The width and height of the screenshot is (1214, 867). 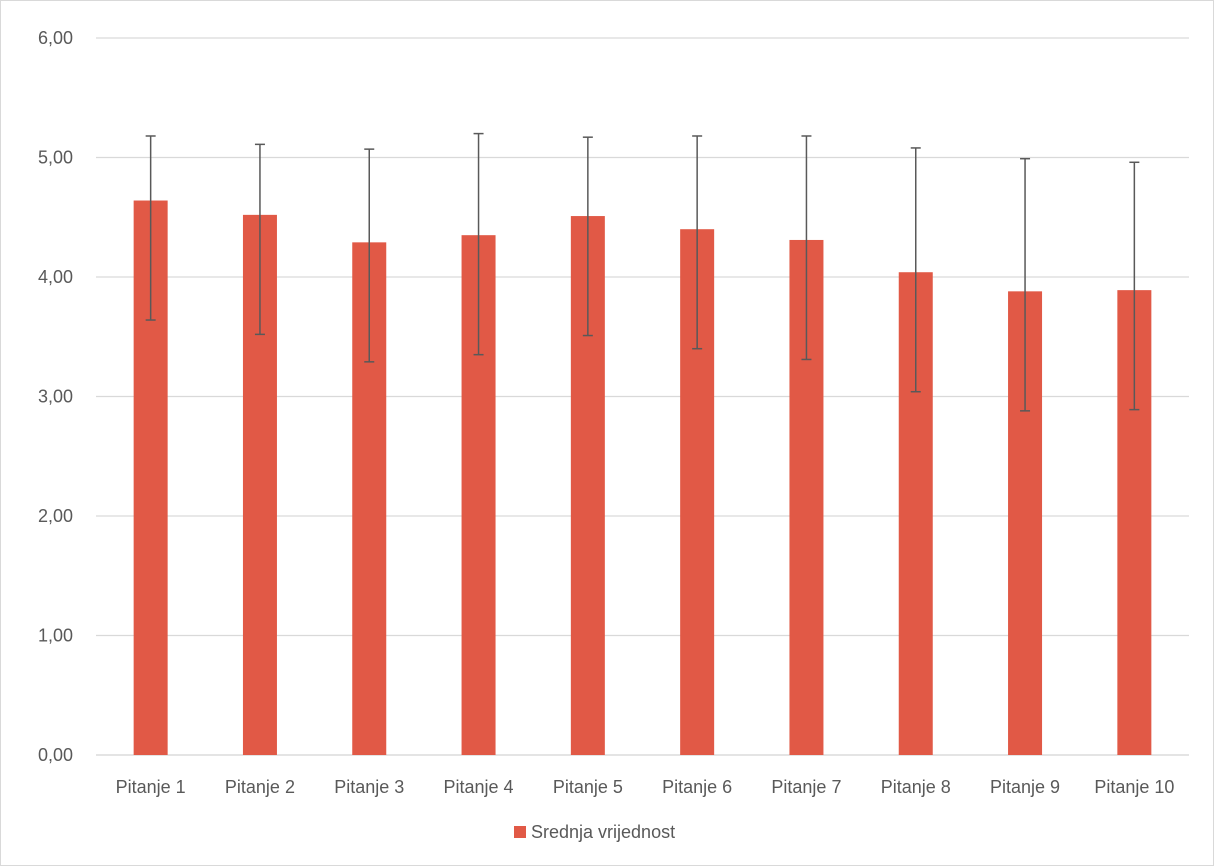 What do you see at coordinates (1134, 787) in the screenshot?
I see `x-tick-label: Pitanje 10` at bounding box center [1134, 787].